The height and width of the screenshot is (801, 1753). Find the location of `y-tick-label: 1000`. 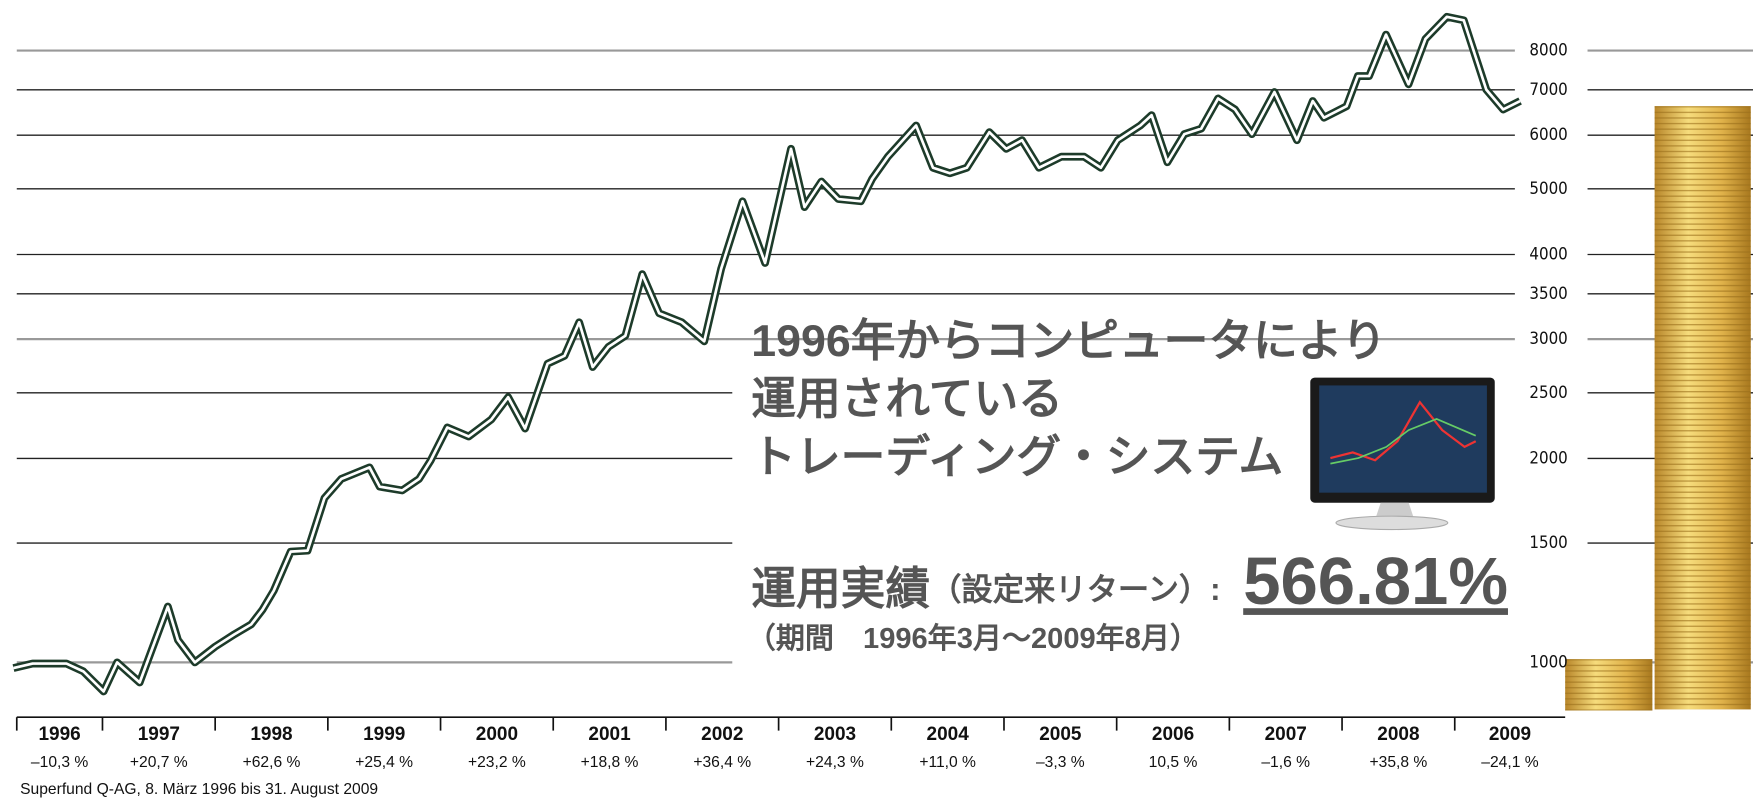

y-tick-label: 1000 is located at coordinates (1548, 661).